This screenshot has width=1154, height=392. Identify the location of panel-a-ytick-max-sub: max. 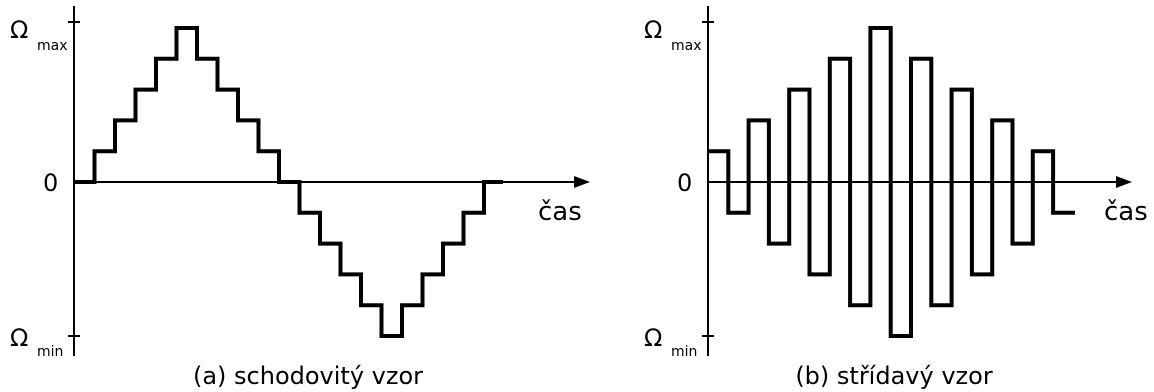
(52, 46).